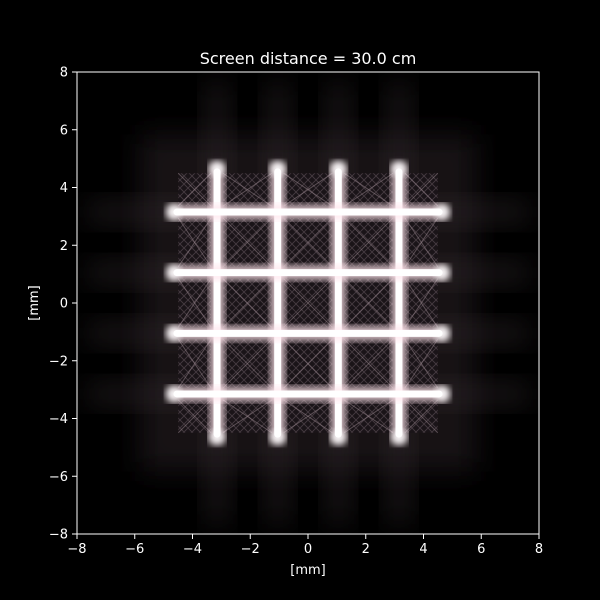 Image resolution: width=600 pixels, height=600 pixels. I want to click on y-tick-label: 4, so click(64, 188).